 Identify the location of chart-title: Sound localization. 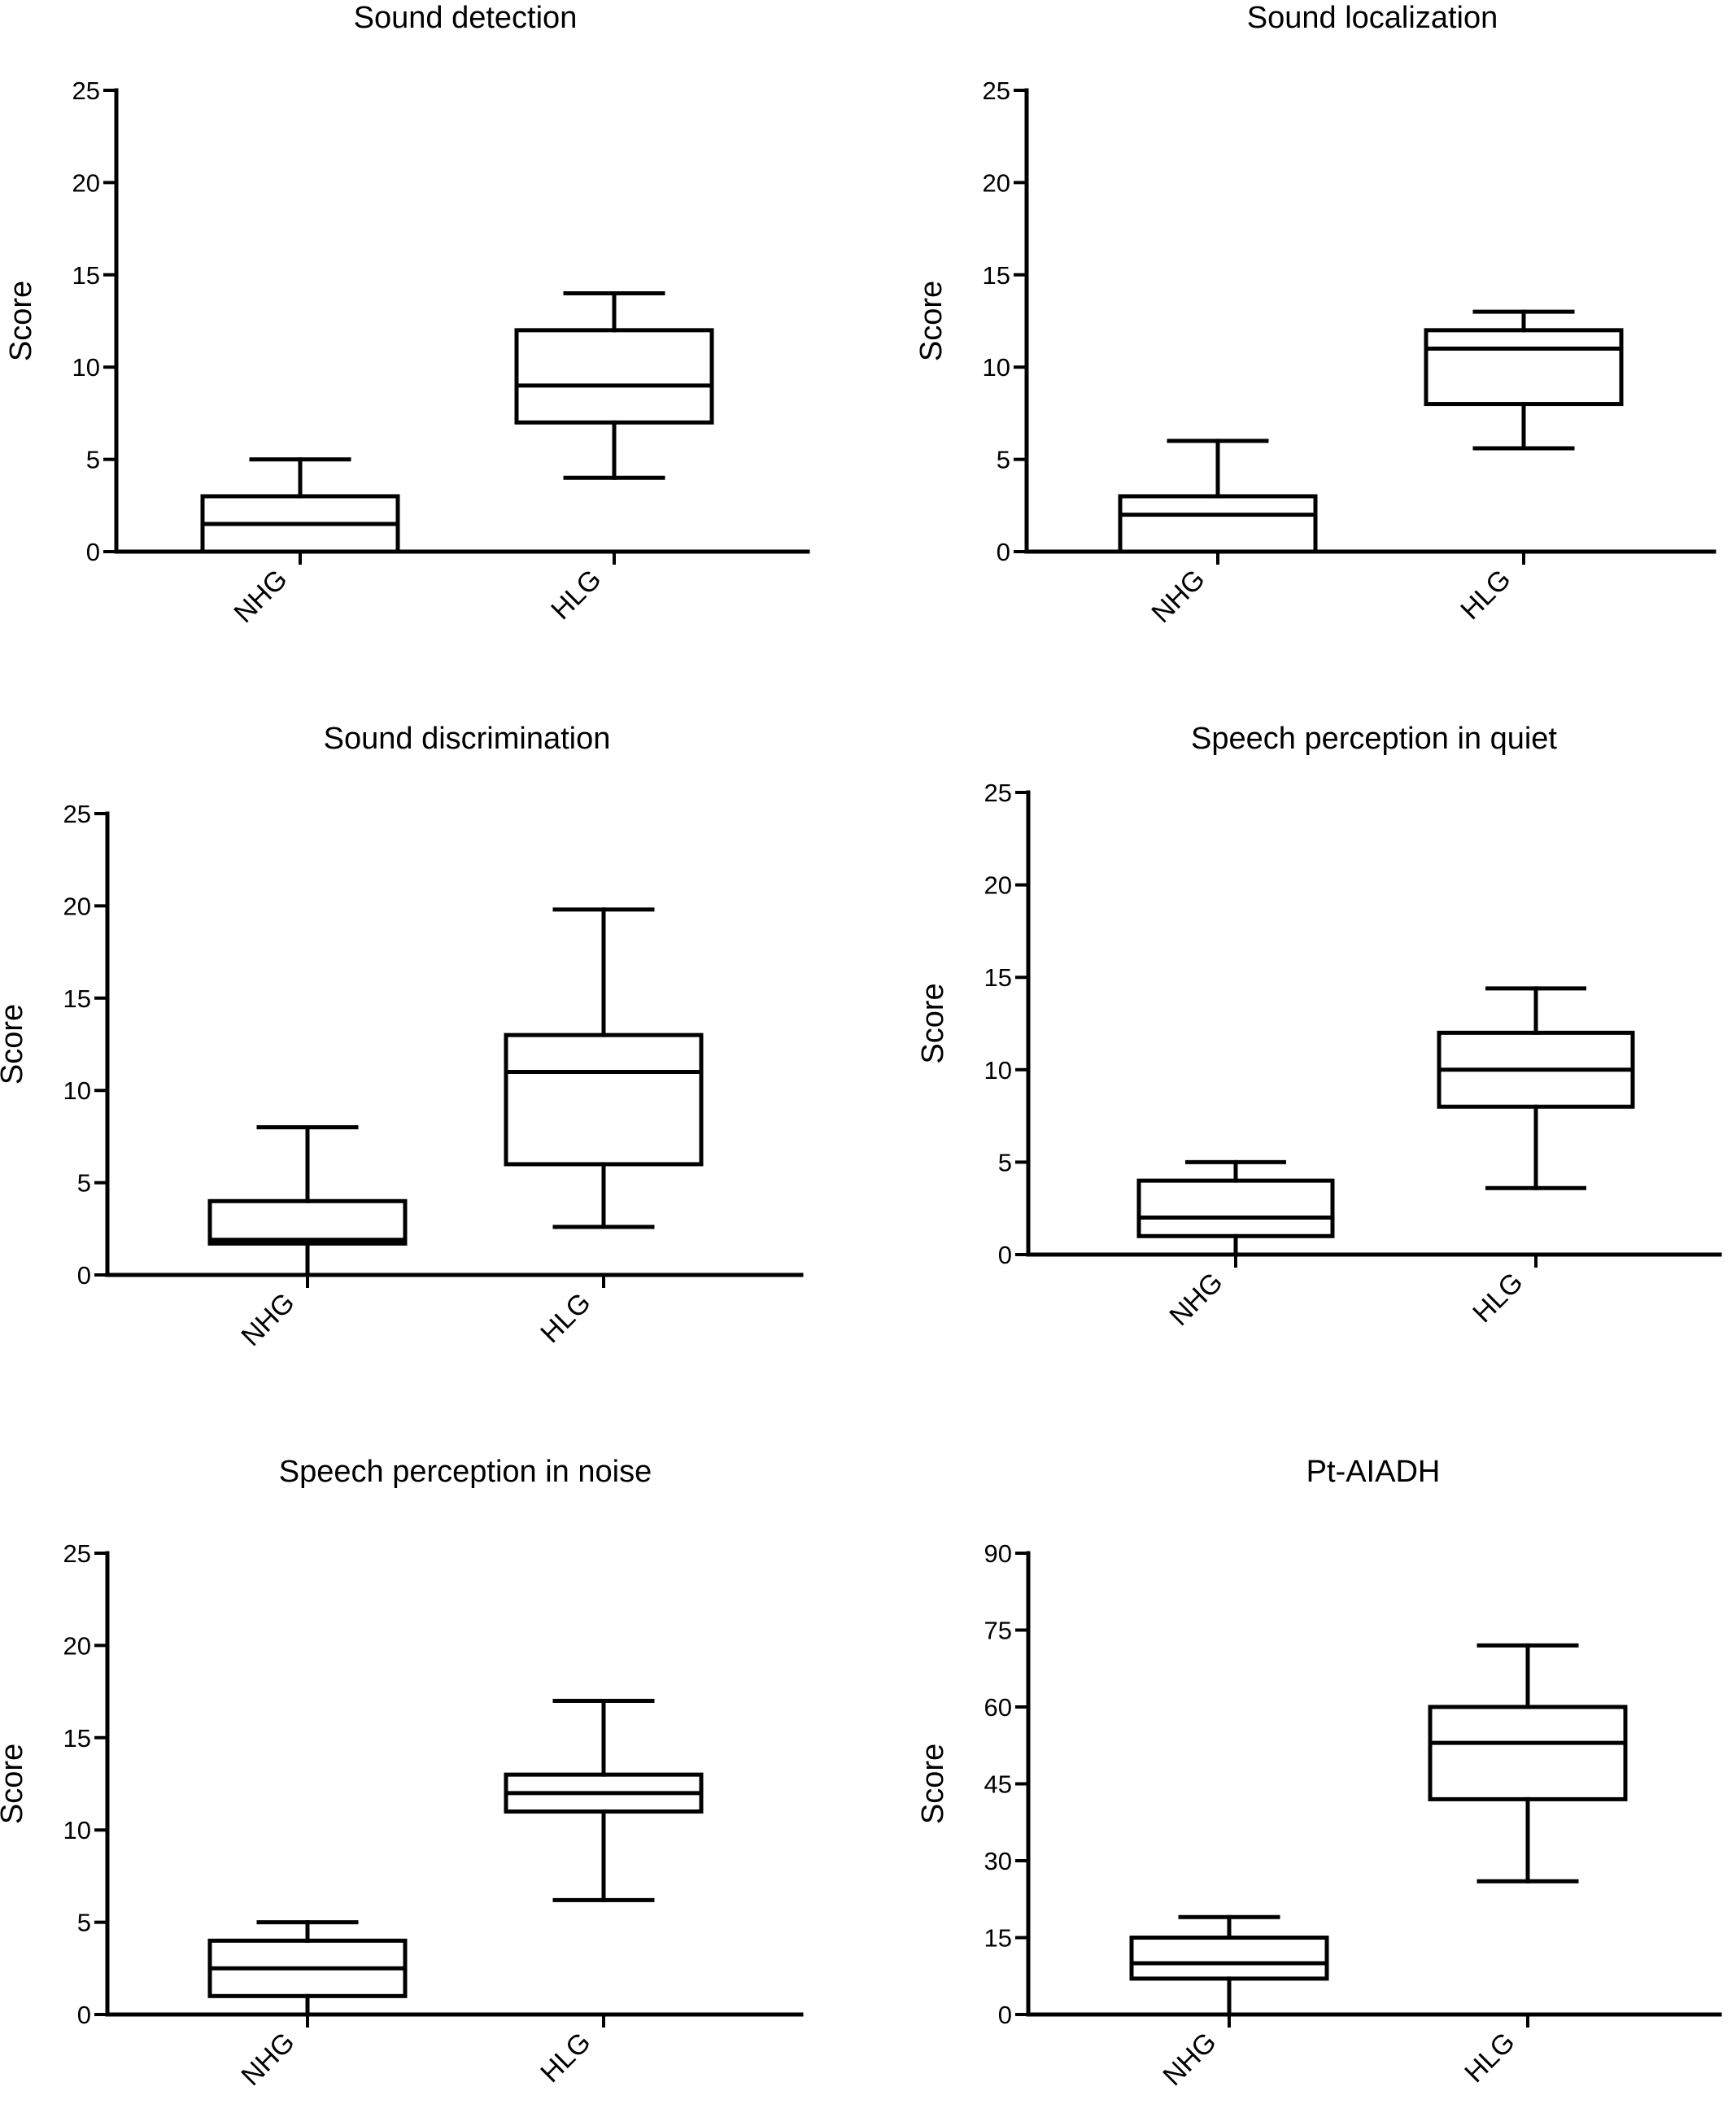
(1372, 18).